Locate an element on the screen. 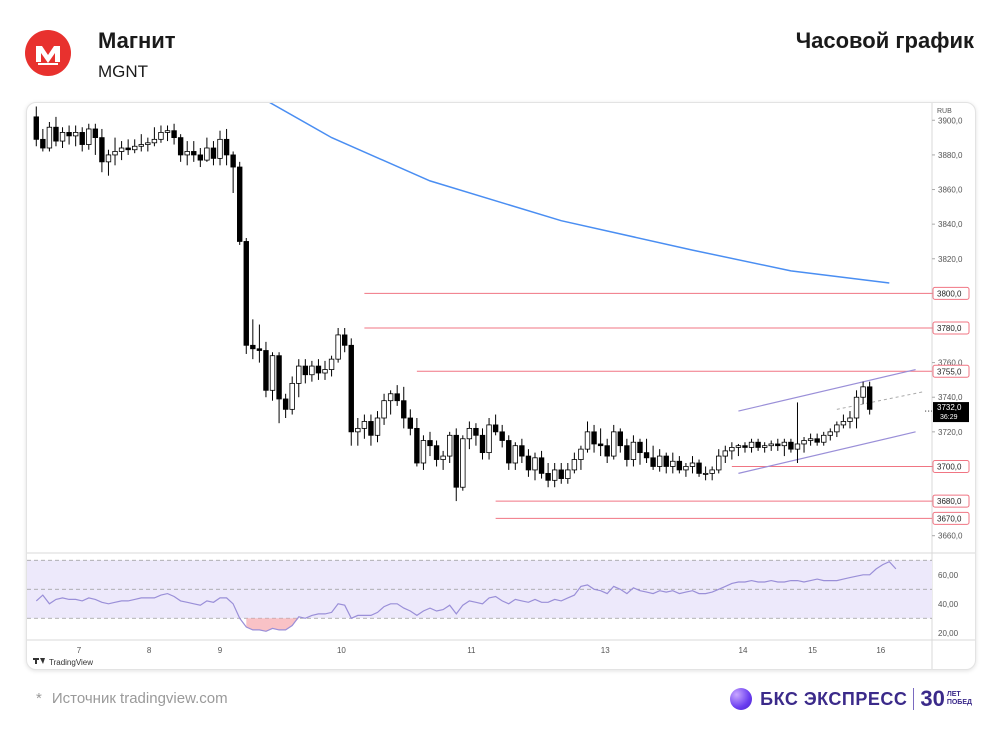 The height and width of the screenshot is (735, 1000). source-note: * Источник tradingview.com is located at coordinates (132, 698).